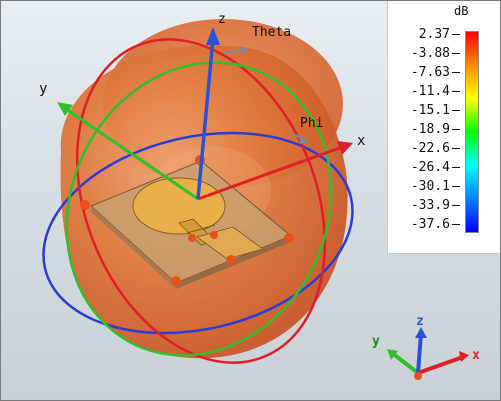 This screenshot has width=501, height=401. Describe the element at coordinates (430, 224) in the screenshot. I see `legend-tick-label: -37.6` at that location.